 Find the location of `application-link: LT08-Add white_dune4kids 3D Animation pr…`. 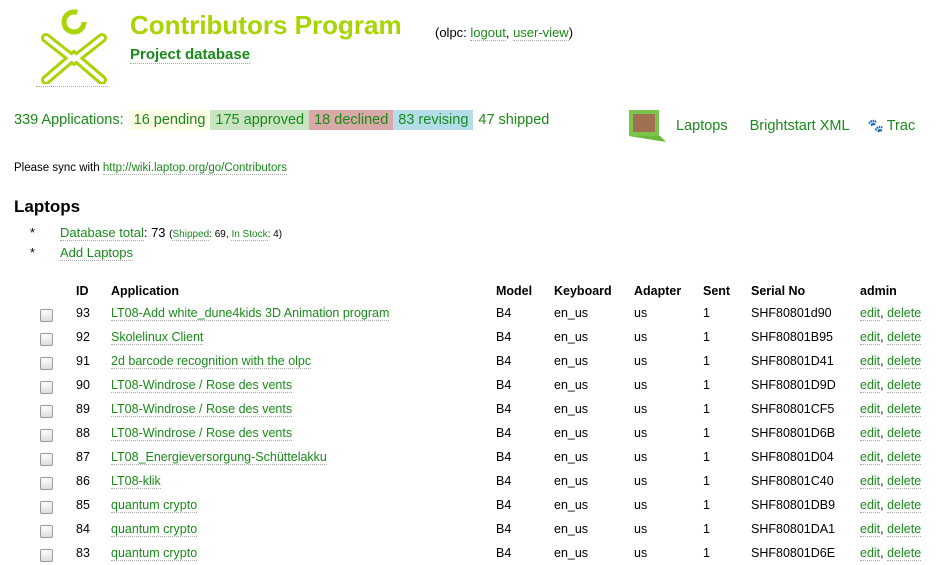

application-link: LT08-Add white_dune4kids 3D Animation pr… is located at coordinates (250, 313).